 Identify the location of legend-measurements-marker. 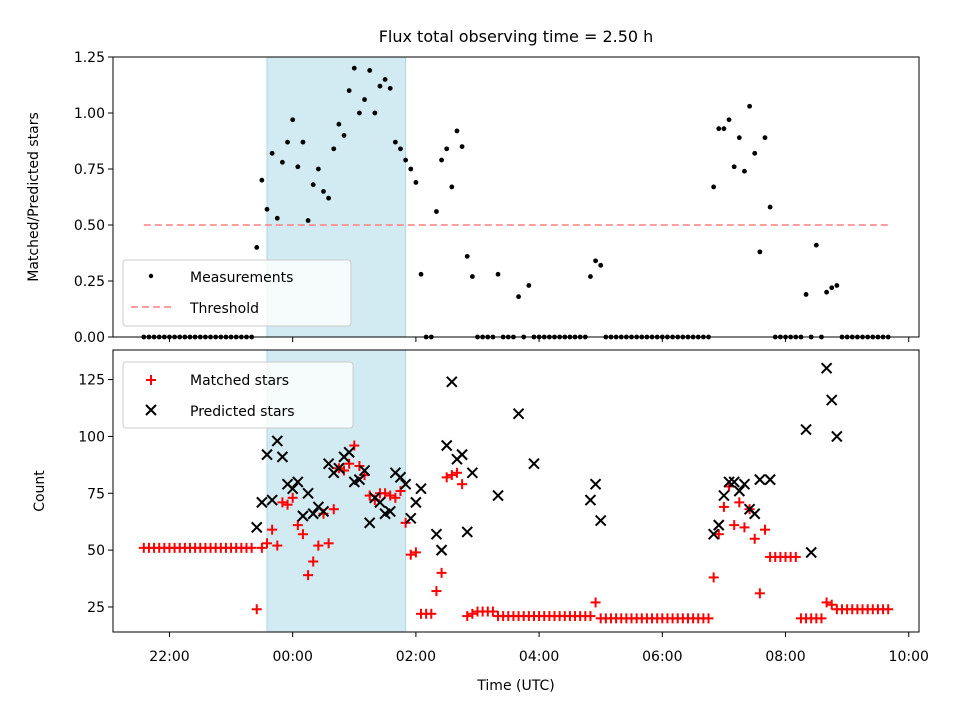
(151, 276).